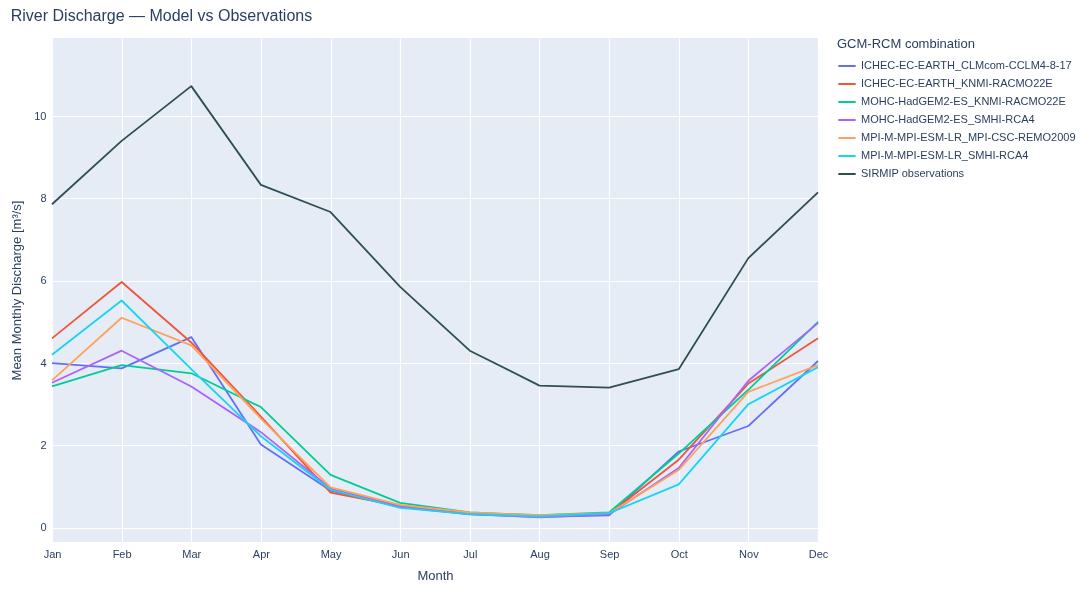  Describe the element at coordinates (52, 553) in the screenshot. I see `x-tick-label: Jan` at that location.